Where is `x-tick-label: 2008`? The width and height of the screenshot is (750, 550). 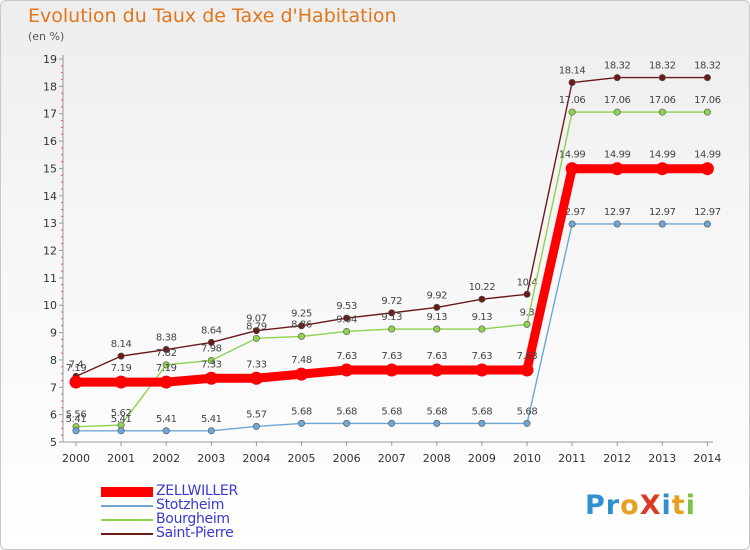
x-tick-label: 2008 is located at coordinates (437, 458).